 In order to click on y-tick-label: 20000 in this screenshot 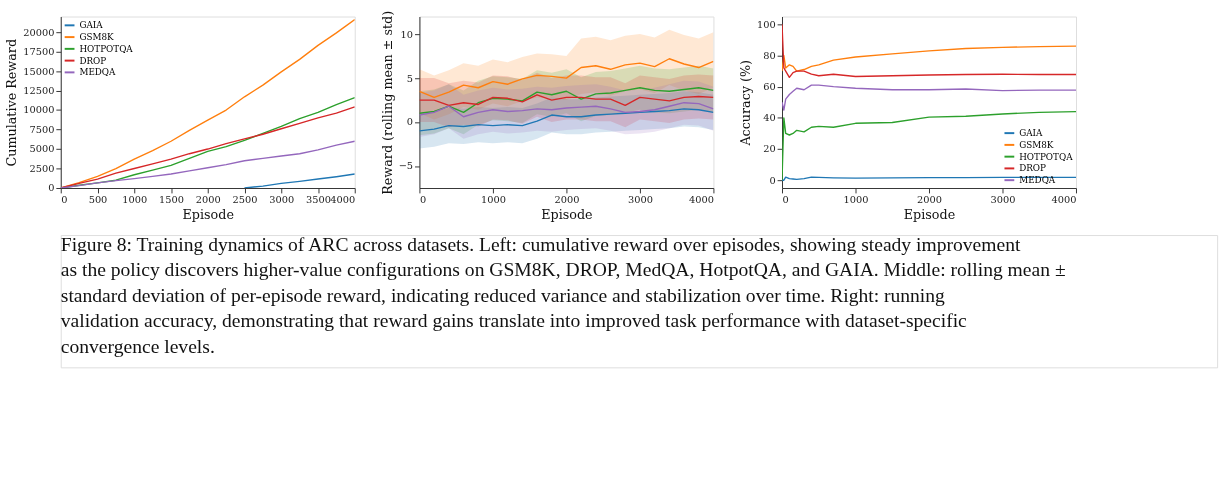, I will do `click(39, 32)`.